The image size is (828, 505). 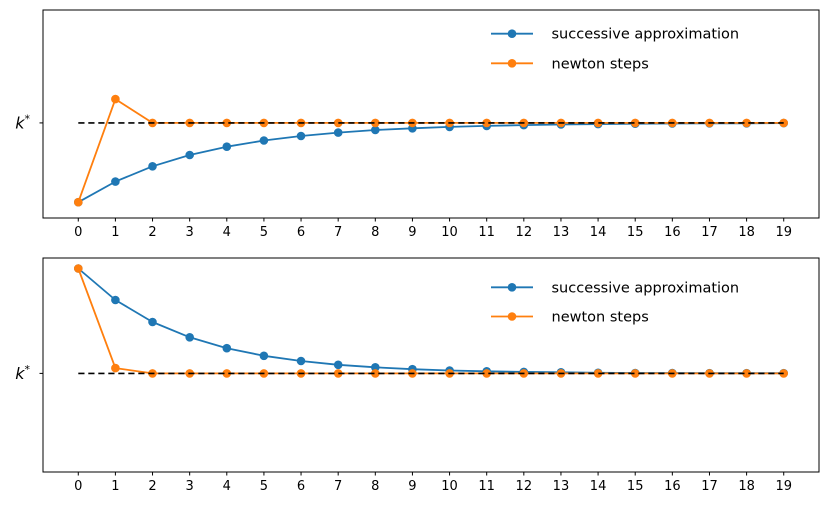 What do you see at coordinates (430, 162) in the screenshot?
I see `series-line-successive-approximation` at bounding box center [430, 162].